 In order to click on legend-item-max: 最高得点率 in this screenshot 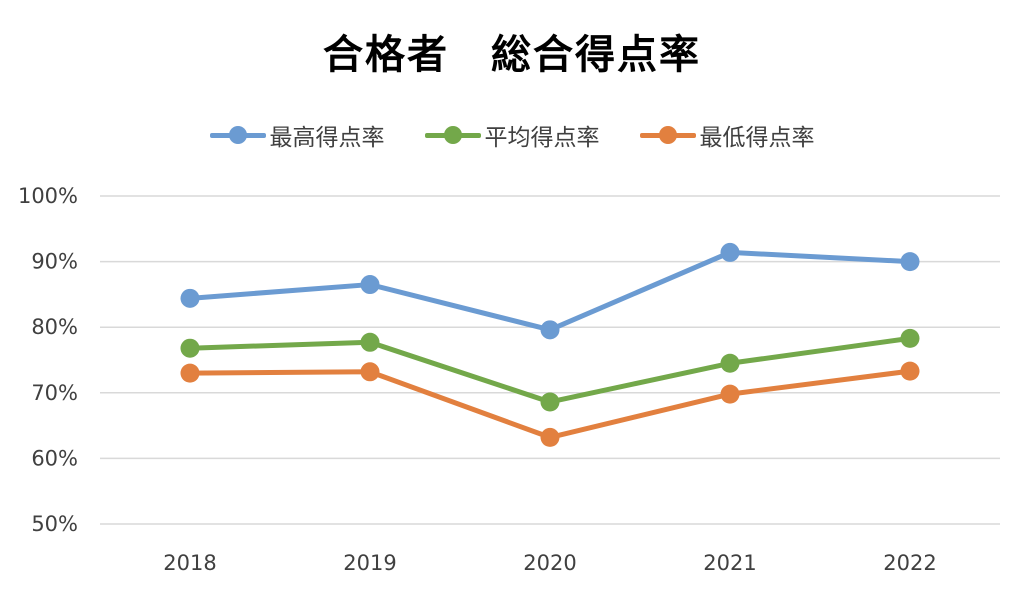, I will do `click(297, 135)`.